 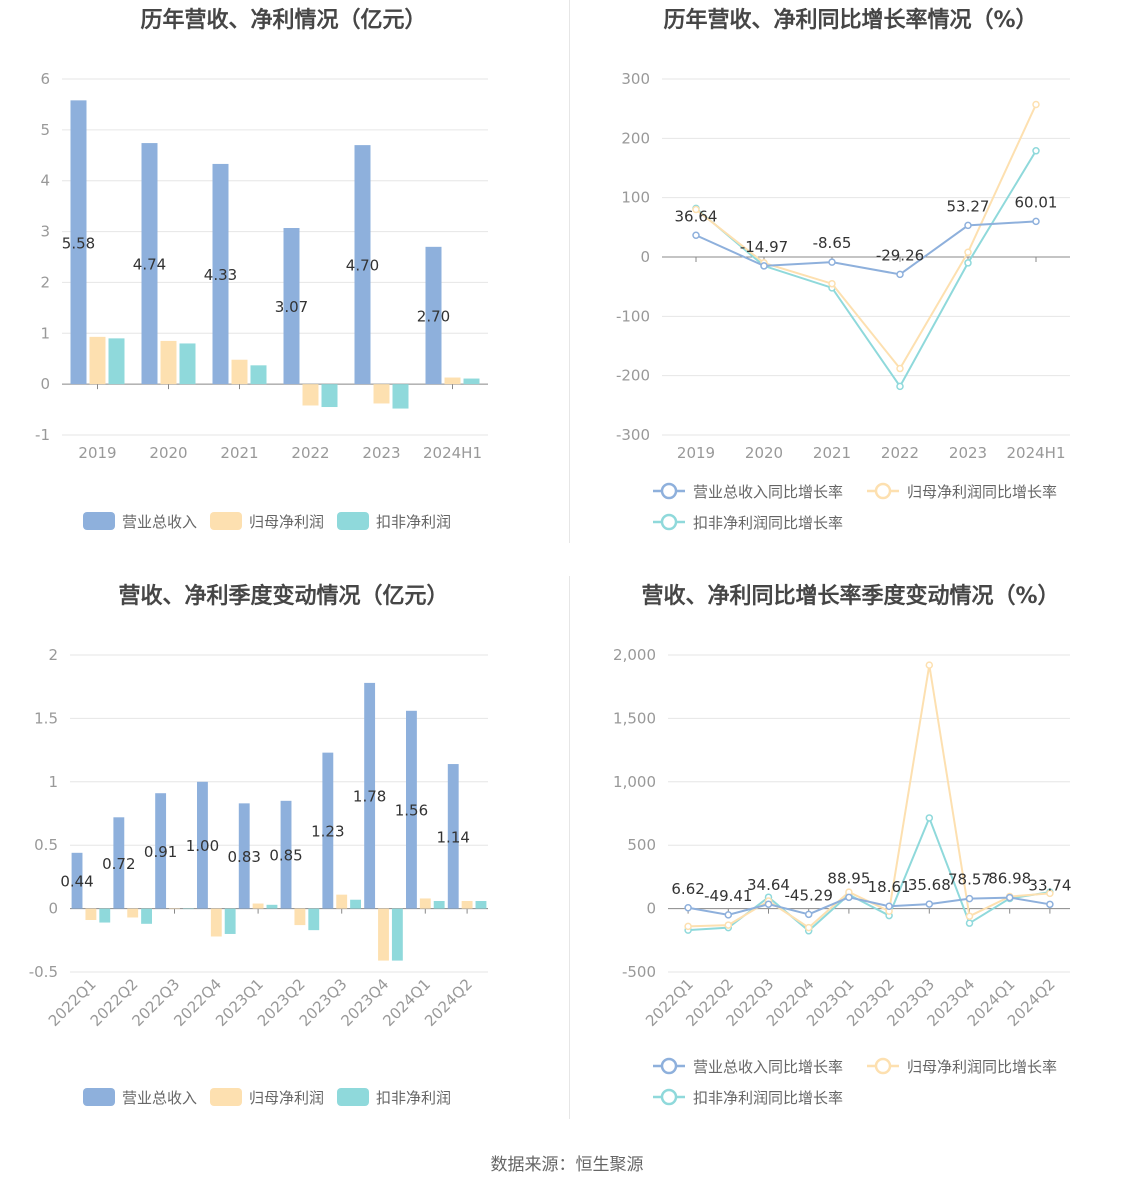 What do you see at coordinates (696, 453) in the screenshot?
I see `x-tick-label: 2019` at bounding box center [696, 453].